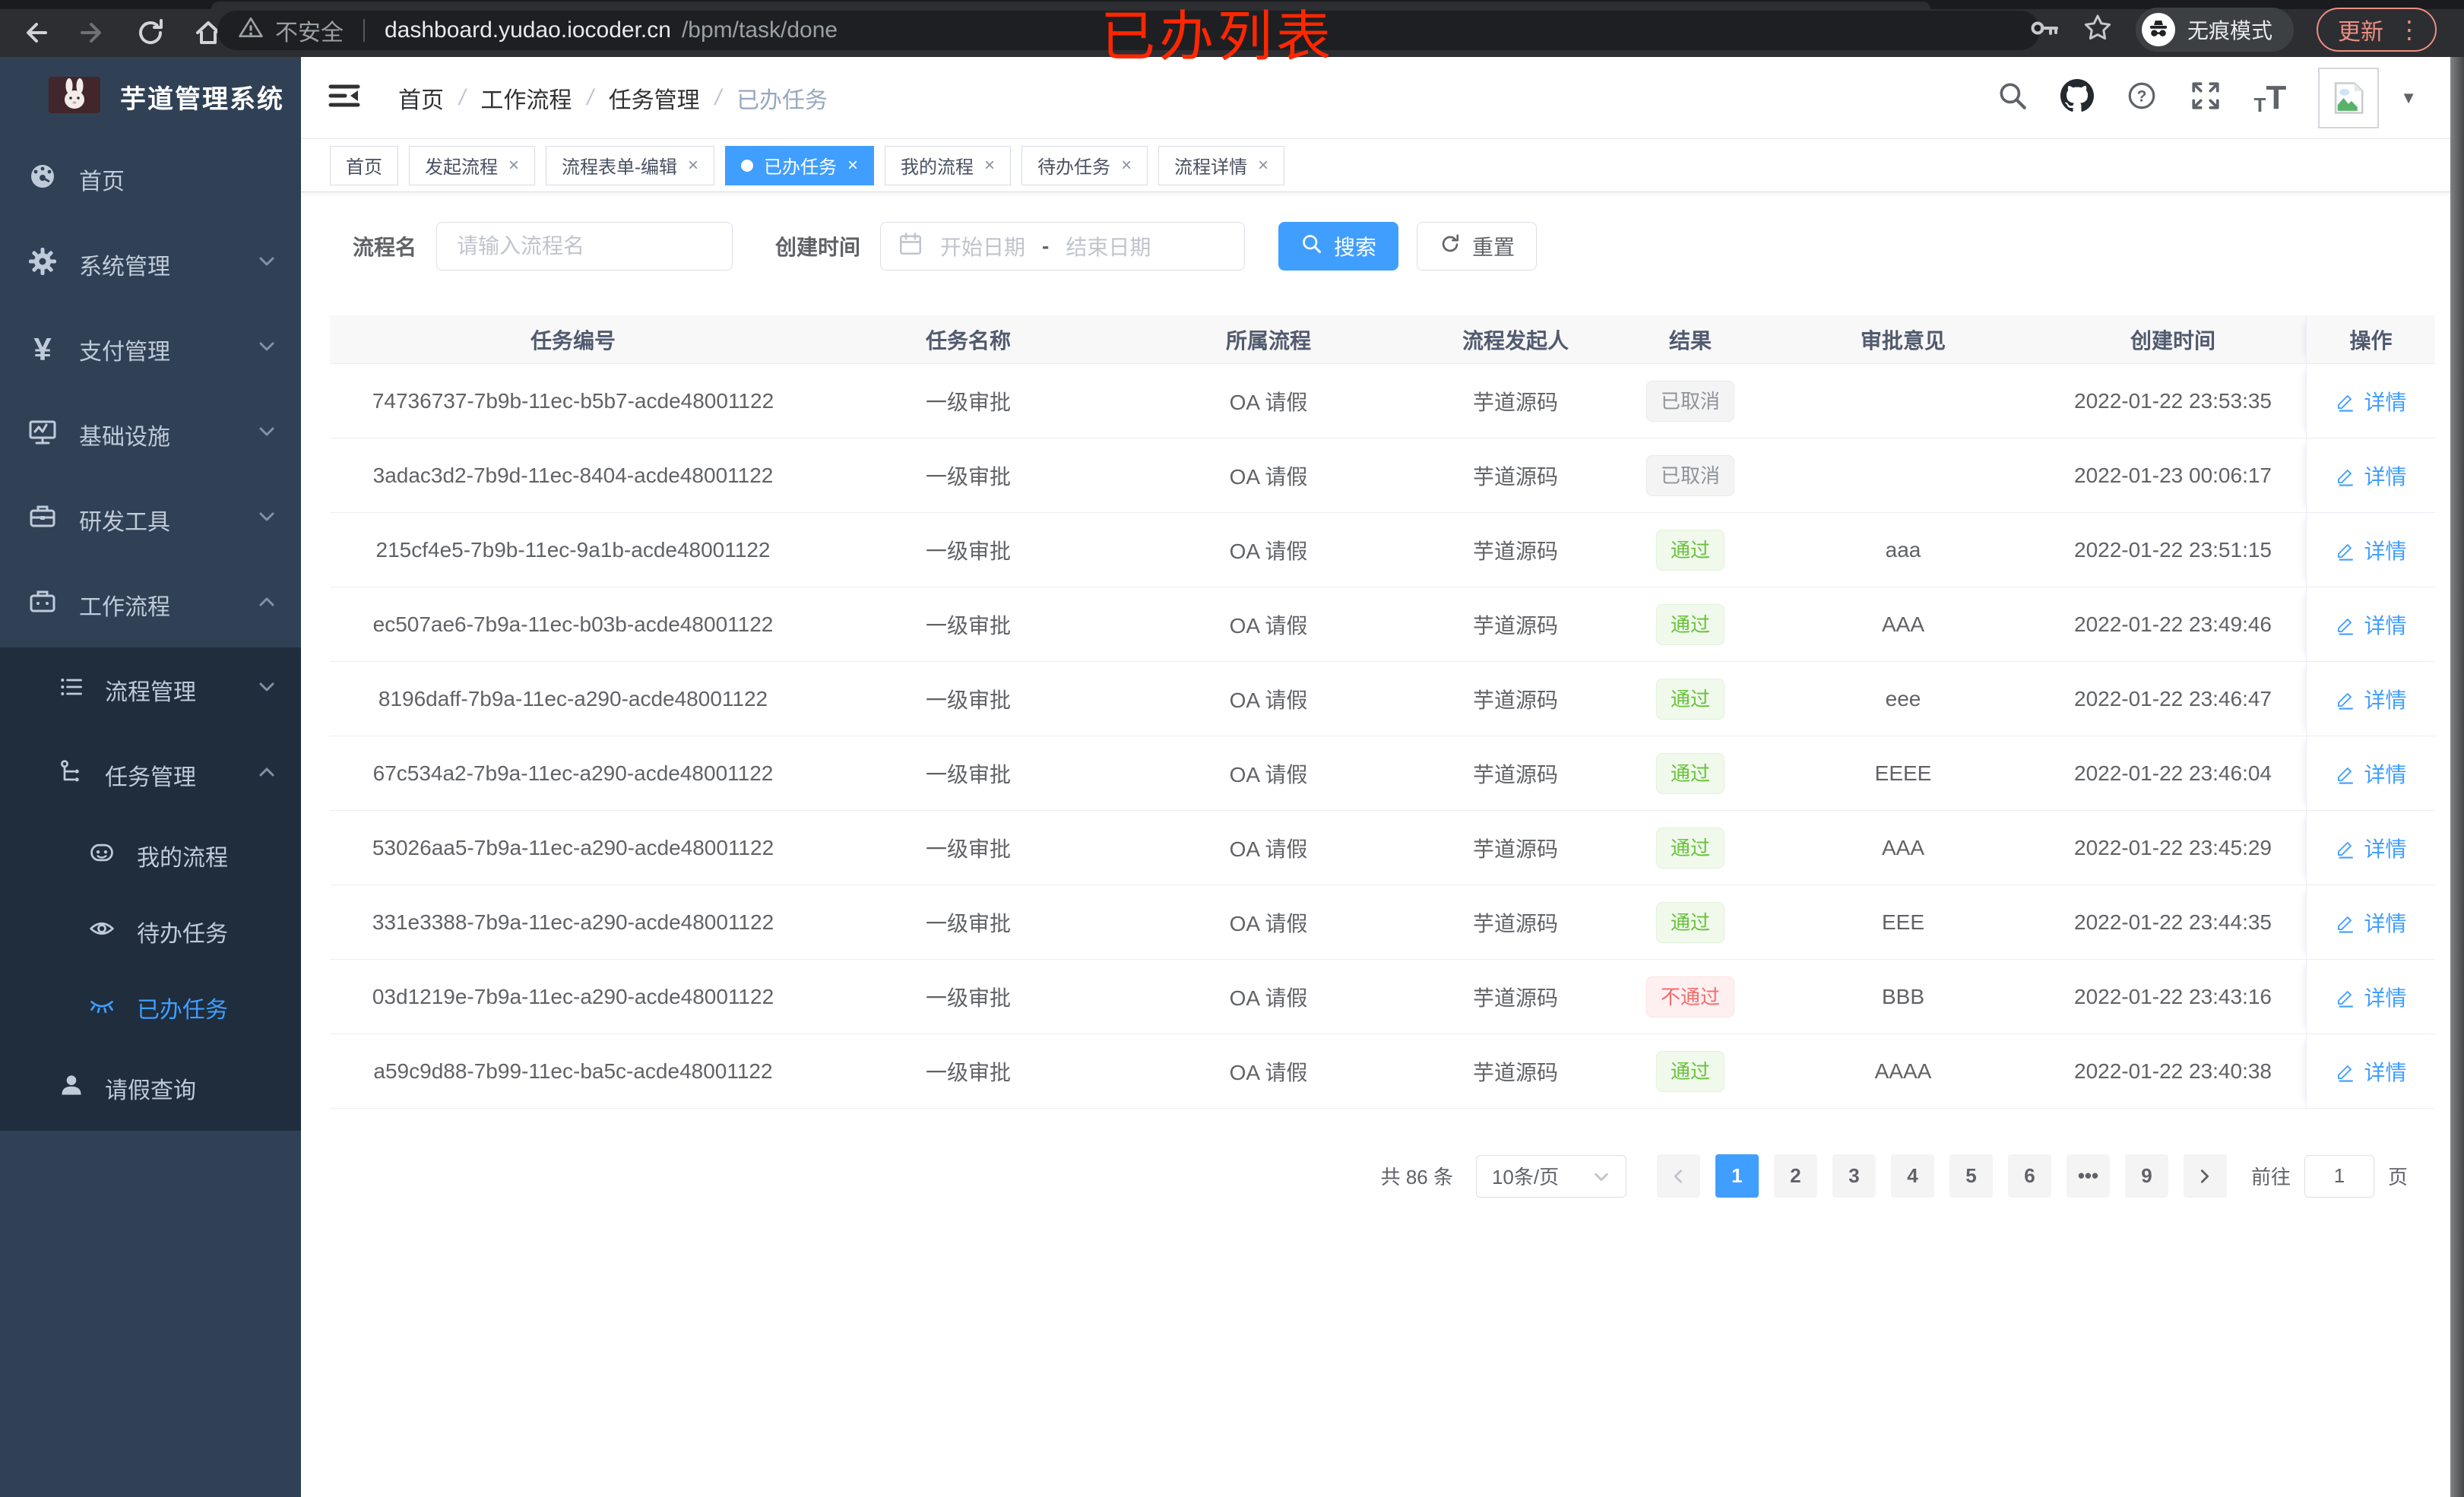 This screenshot has width=2464, height=1497. What do you see at coordinates (125, 522) in the screenshot?
I see `sidebar-item-label: 研发工具` at bounding box center [125, 522].